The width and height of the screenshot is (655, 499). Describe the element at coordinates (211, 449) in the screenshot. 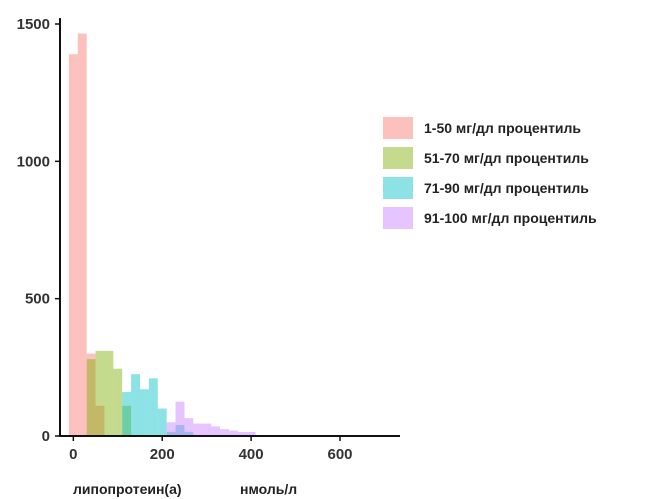

I see `x-ticks: 0 200 400 600` at that location.